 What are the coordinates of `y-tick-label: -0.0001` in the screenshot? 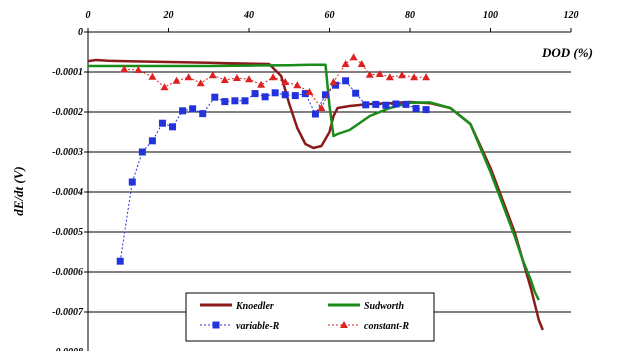 It's located at (67, 72).